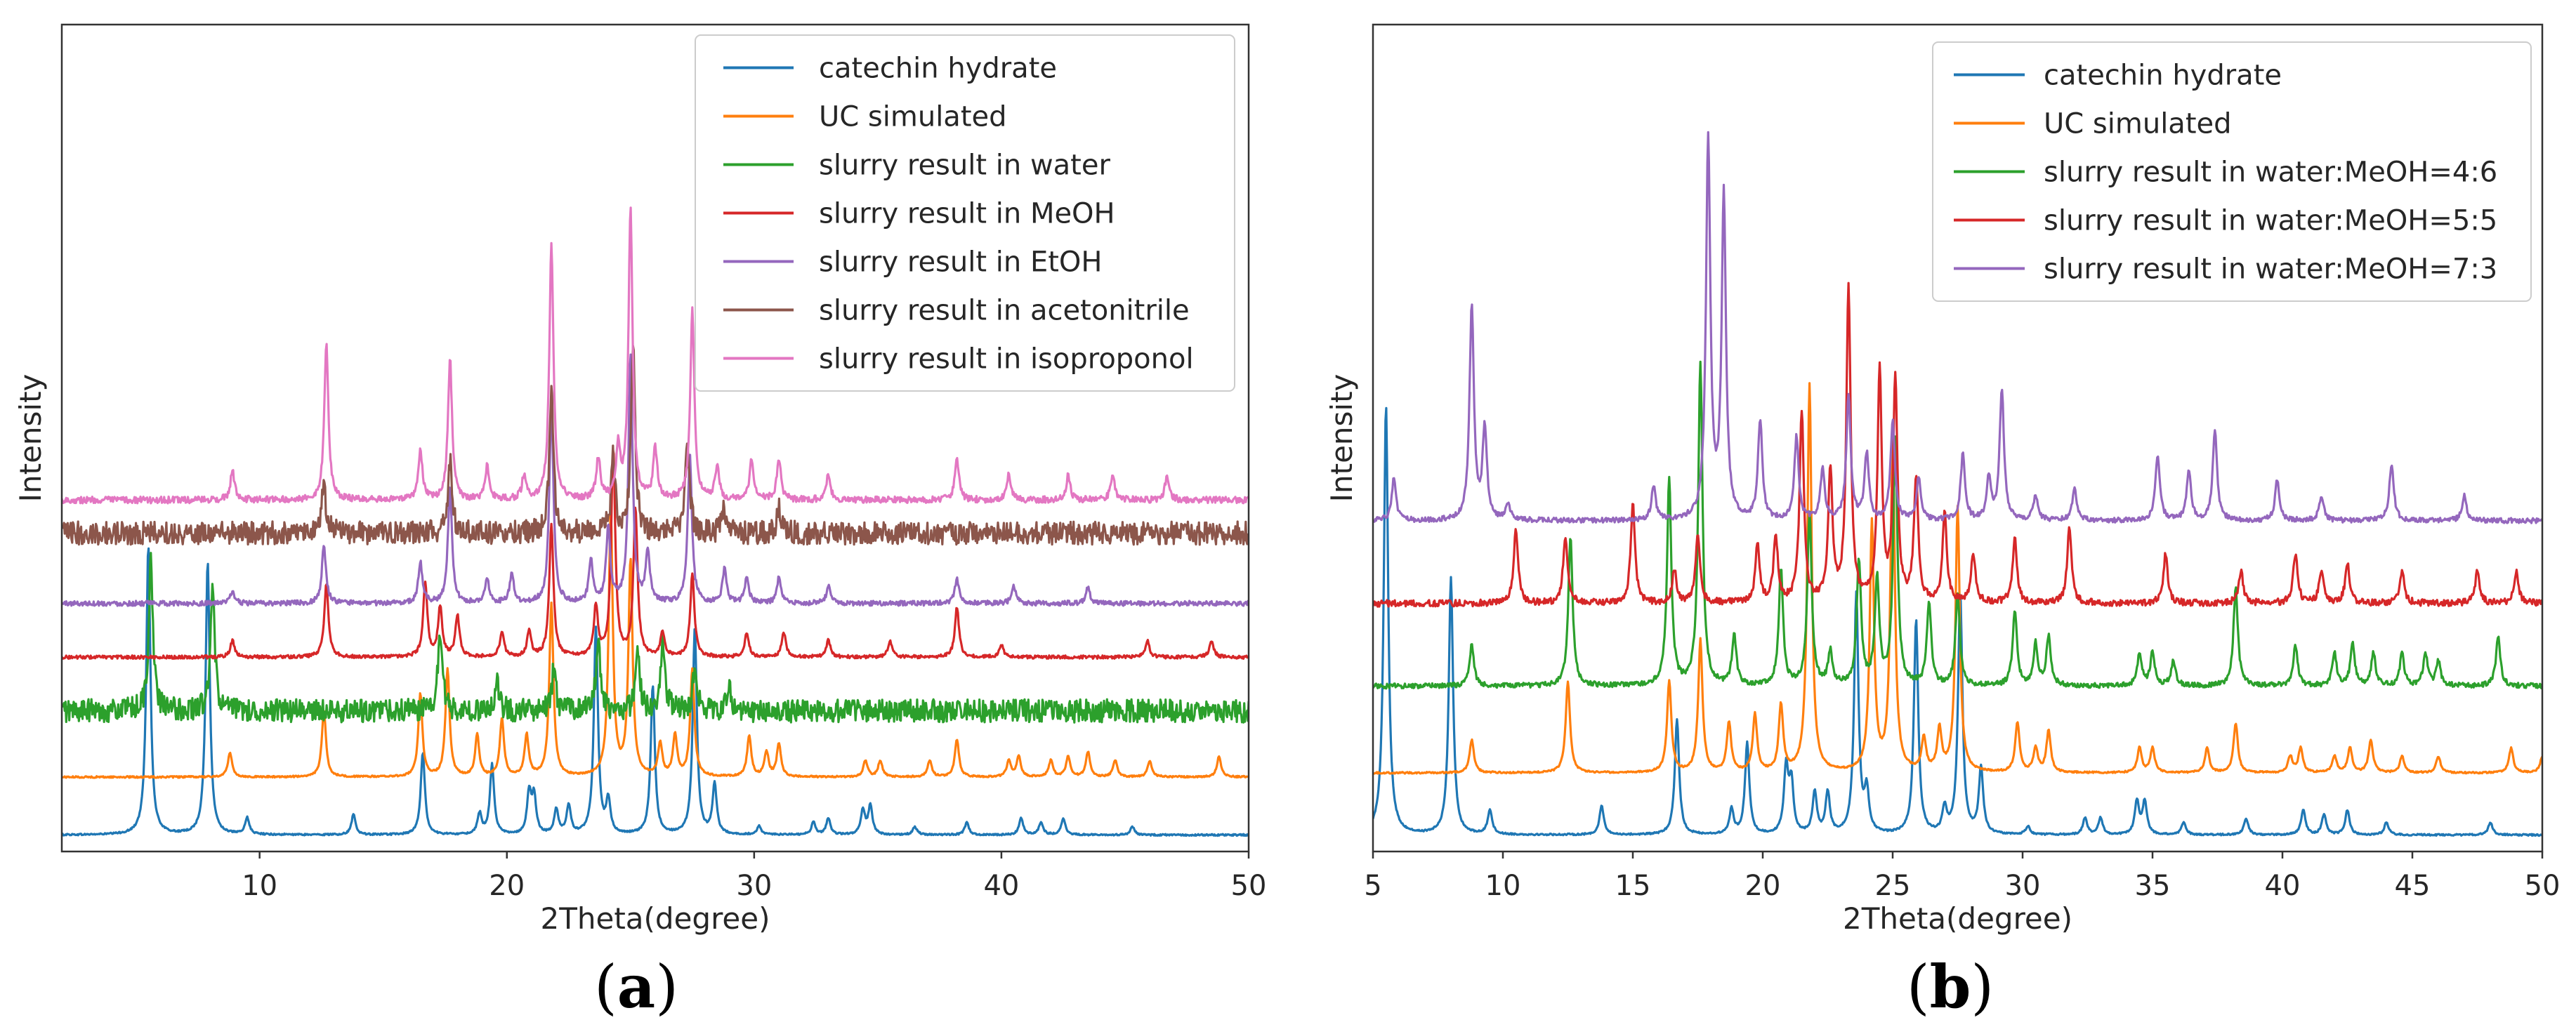 The height and width of the screenshot is (1027, 2576). Describe the element at coordinates (1372, 886) in the screenshot. I see `x-tick-label-b-0: 5` at that location.